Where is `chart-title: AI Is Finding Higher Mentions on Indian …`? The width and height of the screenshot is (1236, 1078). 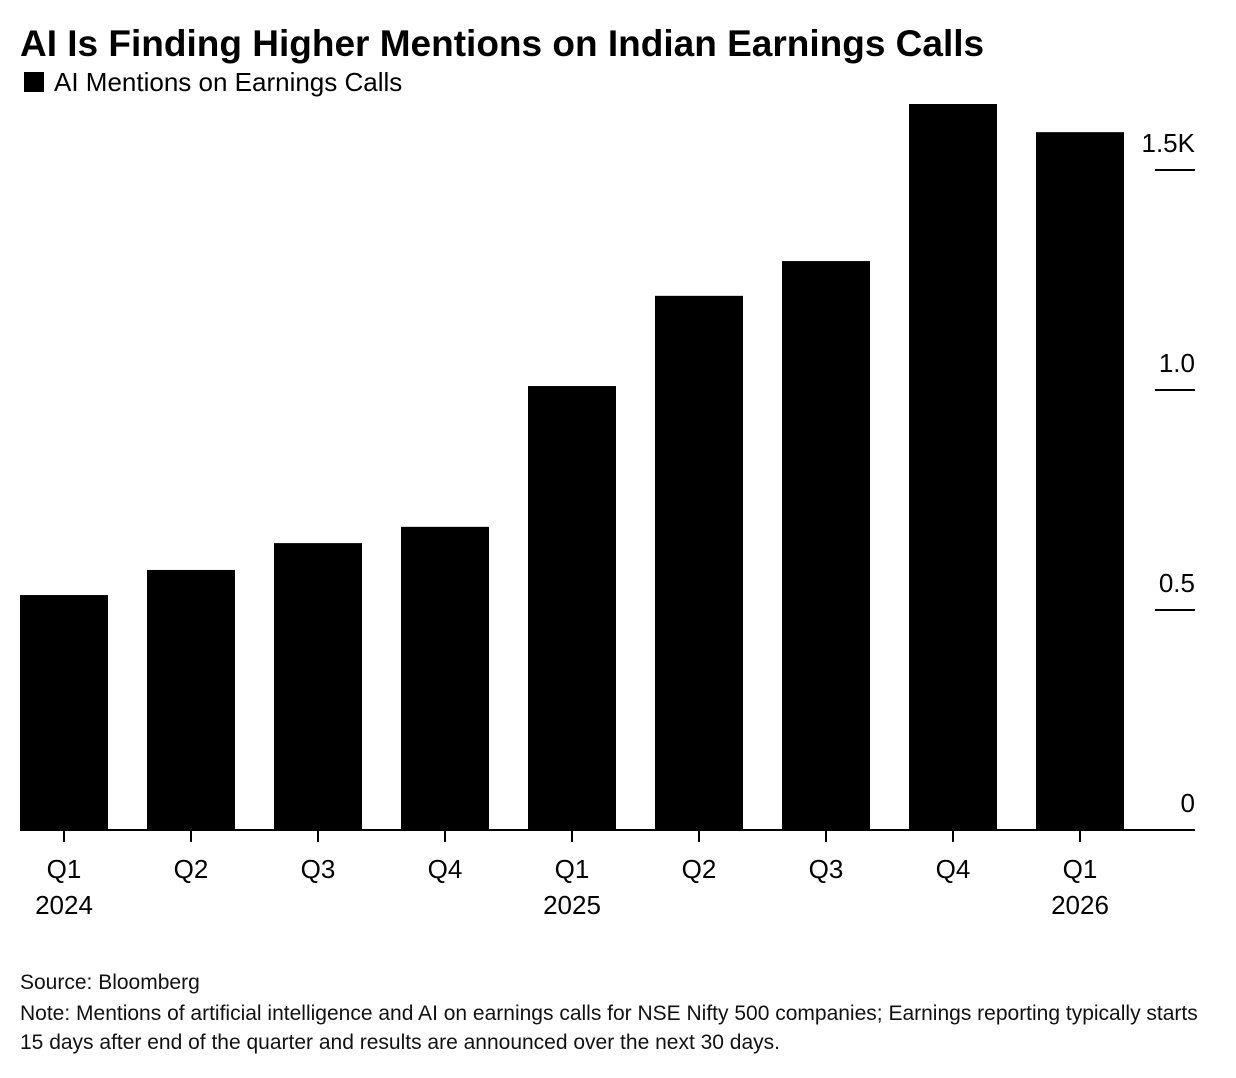
chart-title: AI Is Finding Higher Mentions on Indian … is located at coordinates (502, 43).